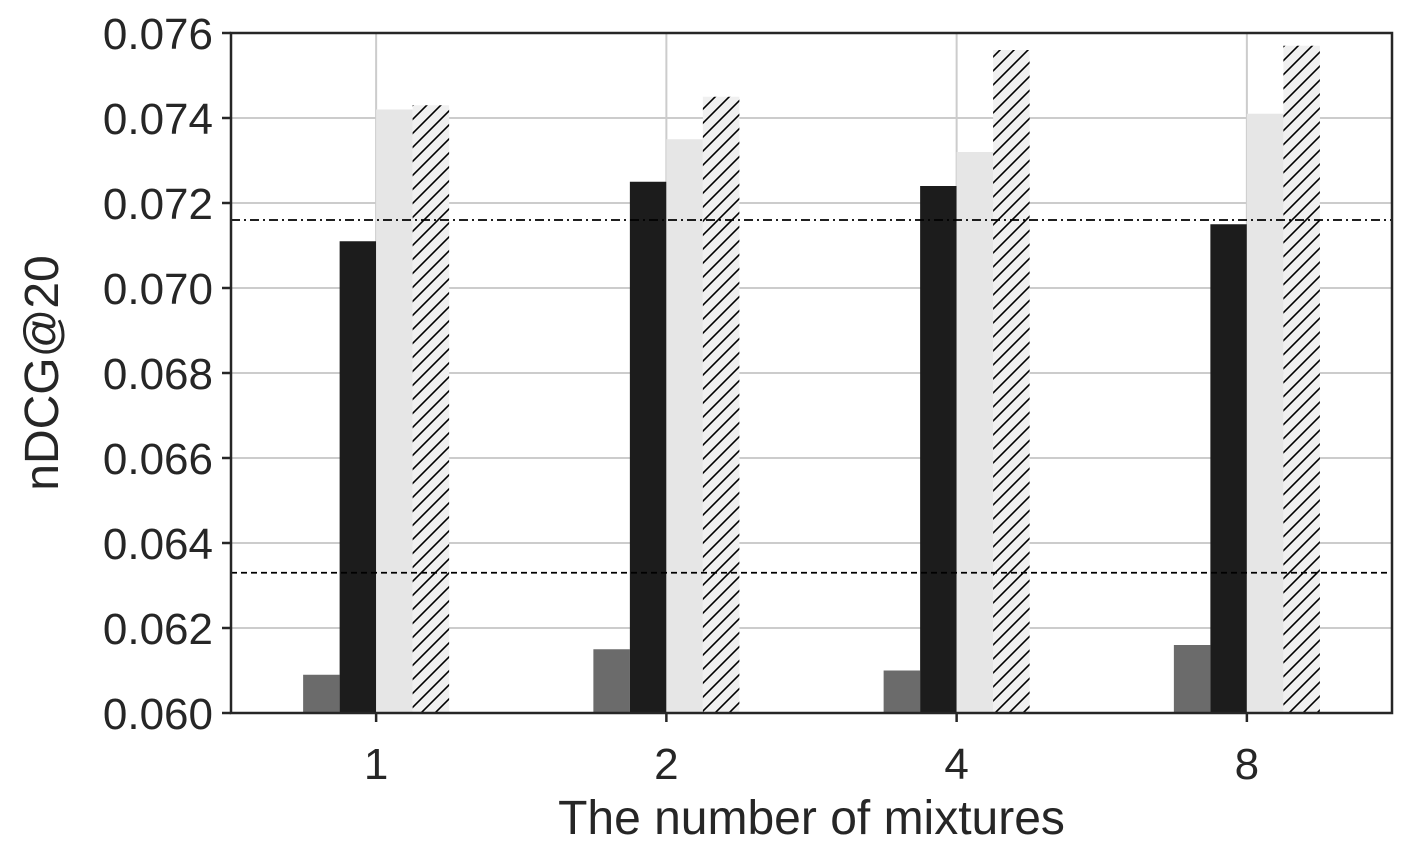  What do you see at coordinates (158, 374) in the screenshot?
I see `y-tick-label: 0.068` at bounding box center [158, 374].